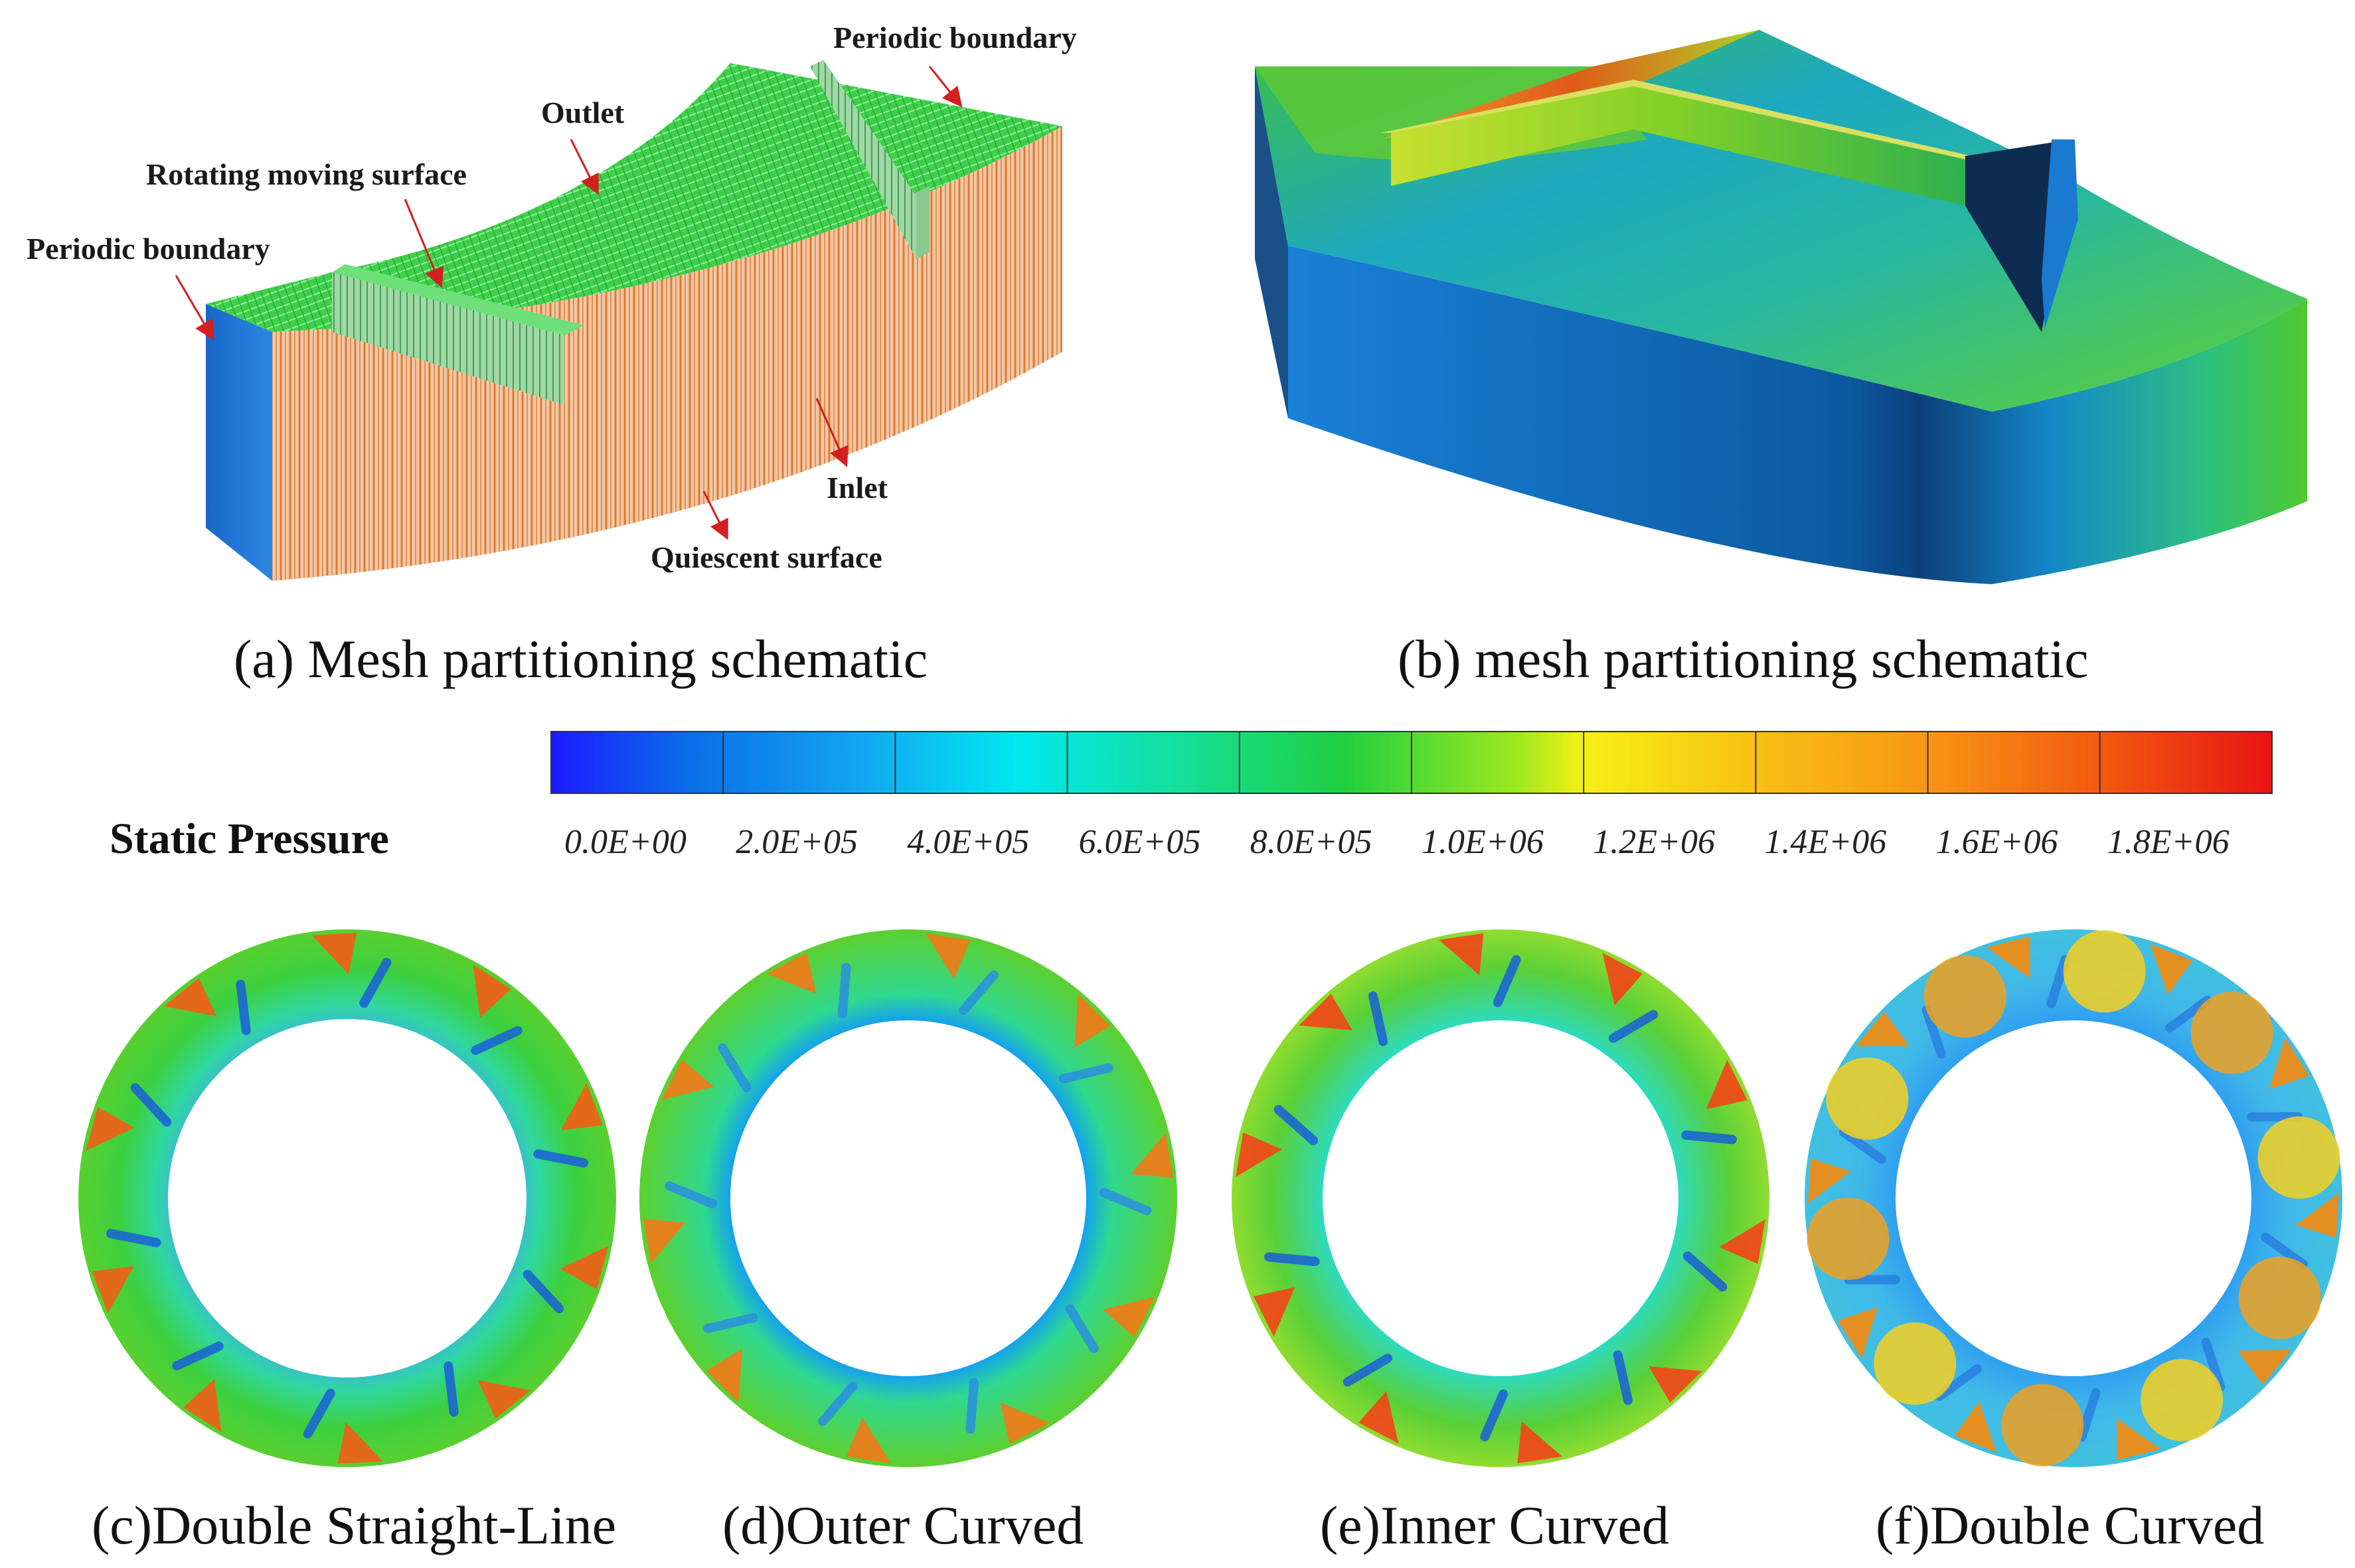  I want to click on arrow-quiescent, so click(715, 516).